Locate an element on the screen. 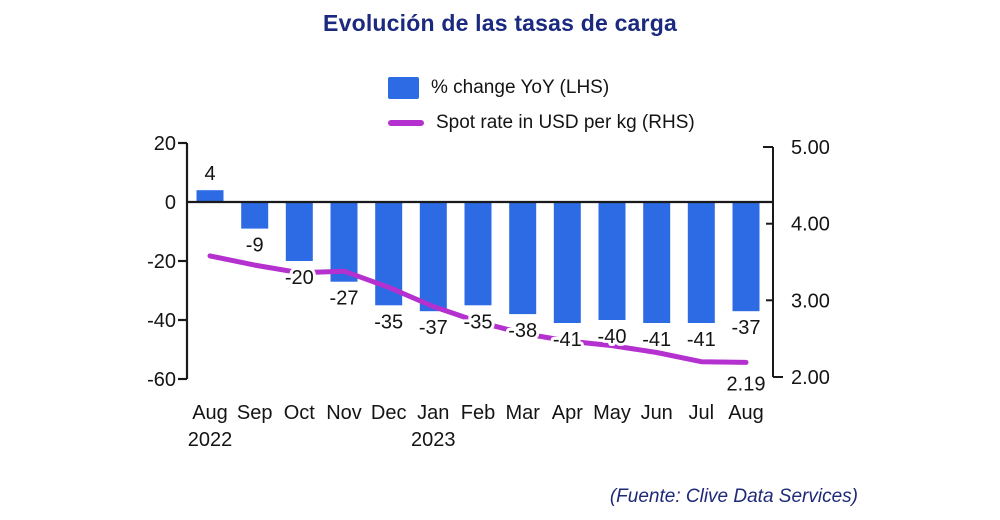 The height and width of the screenshot is (520, 1000). legend-item-line-series: Spot rate in USD per kg (RHS) is located at coordinates (541, 123).